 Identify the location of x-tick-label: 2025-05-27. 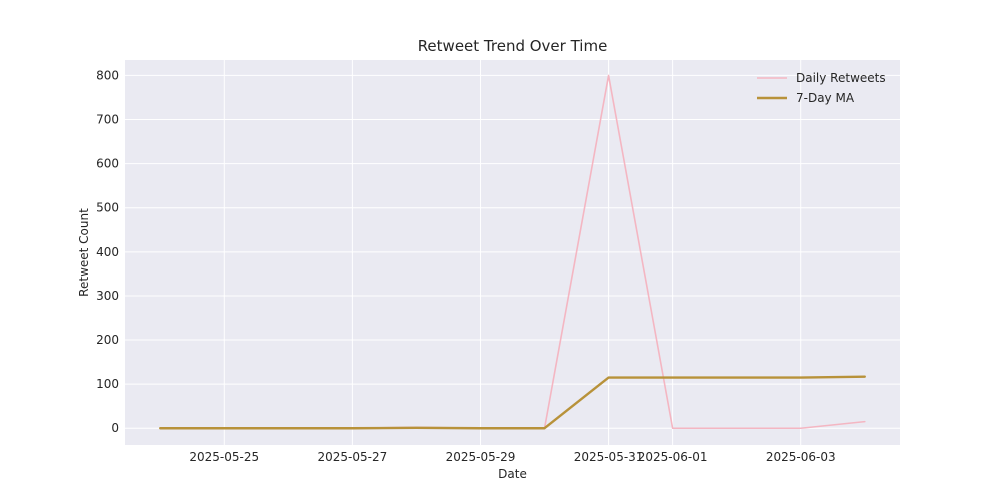
(353, 457).